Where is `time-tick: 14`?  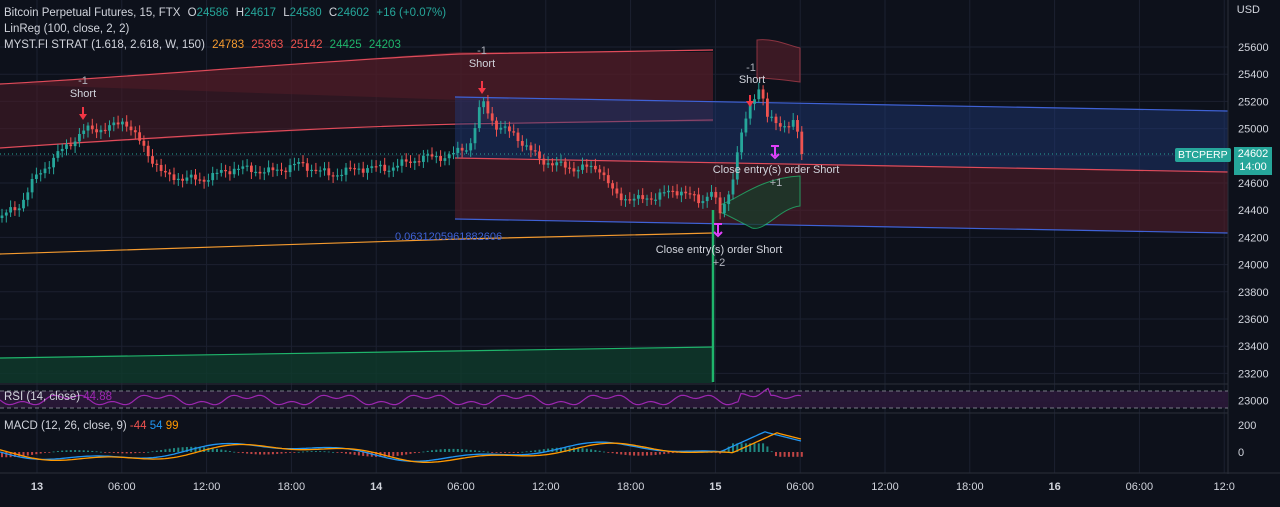
time-tick: 14 is located at coordinates (376, 487).